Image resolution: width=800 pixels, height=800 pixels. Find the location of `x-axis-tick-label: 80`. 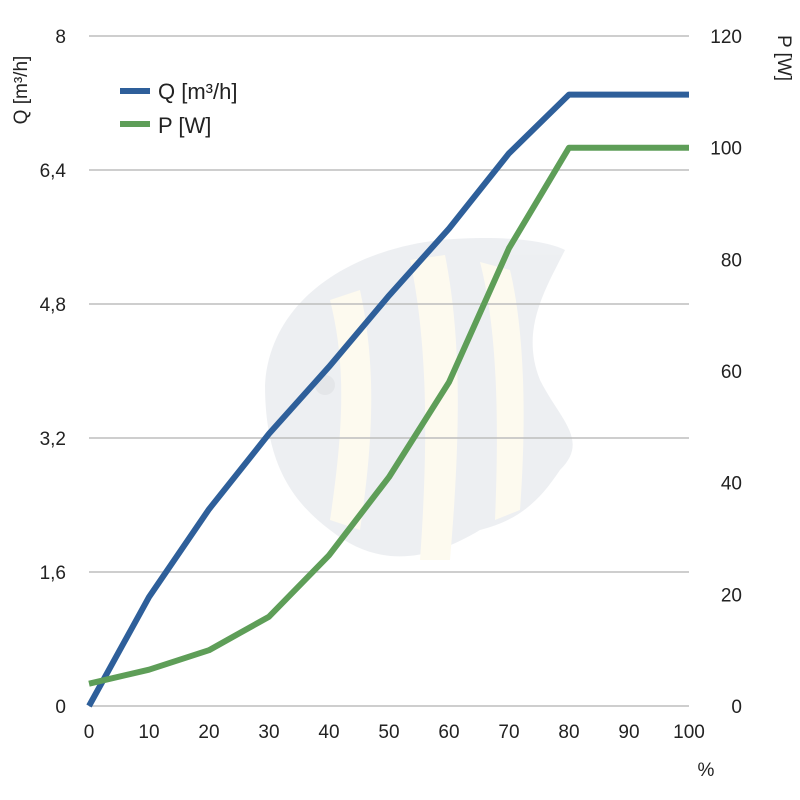

x-axis-tick-label: 80 is located at coordinates (568, 732).